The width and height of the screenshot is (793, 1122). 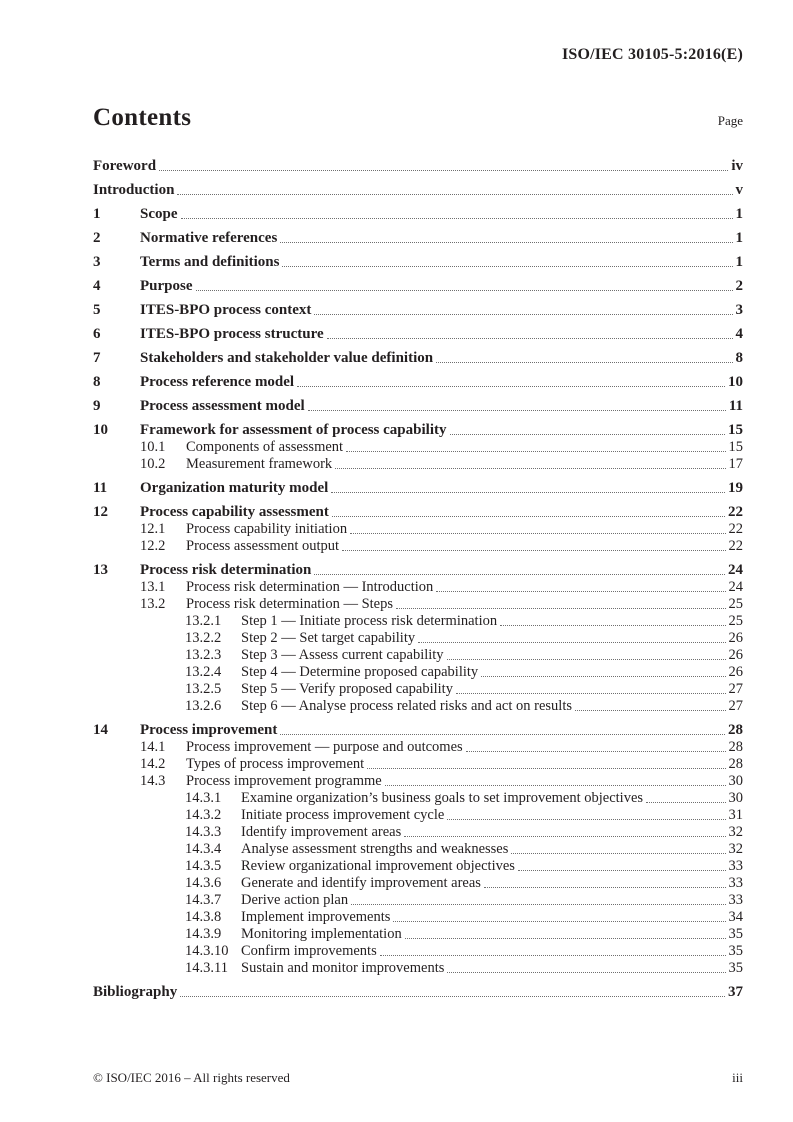 I want to click on toc-entry-title: Implement improvements, so click(x=316, y=917).